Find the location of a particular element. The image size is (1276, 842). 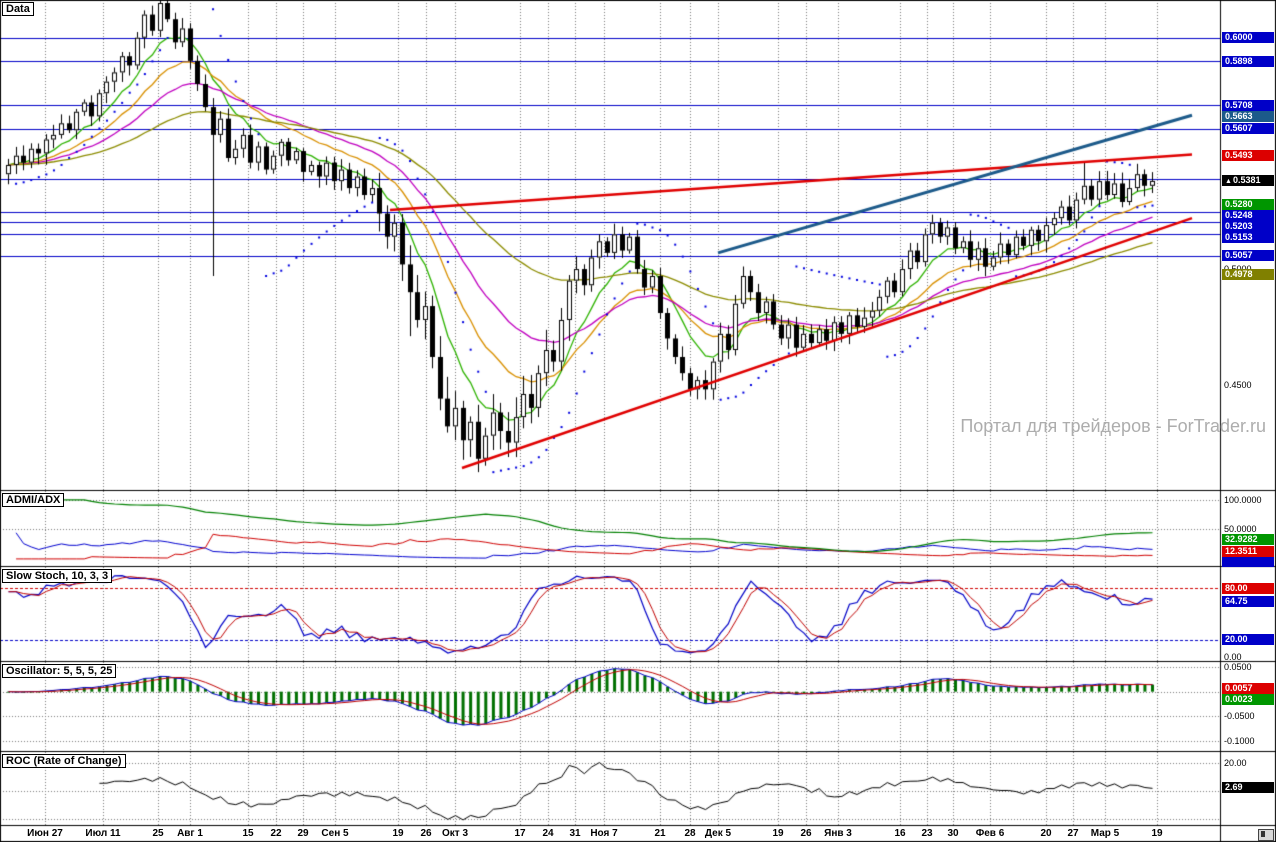

time-axis-label: 31 is located at coordinates (575, 833).